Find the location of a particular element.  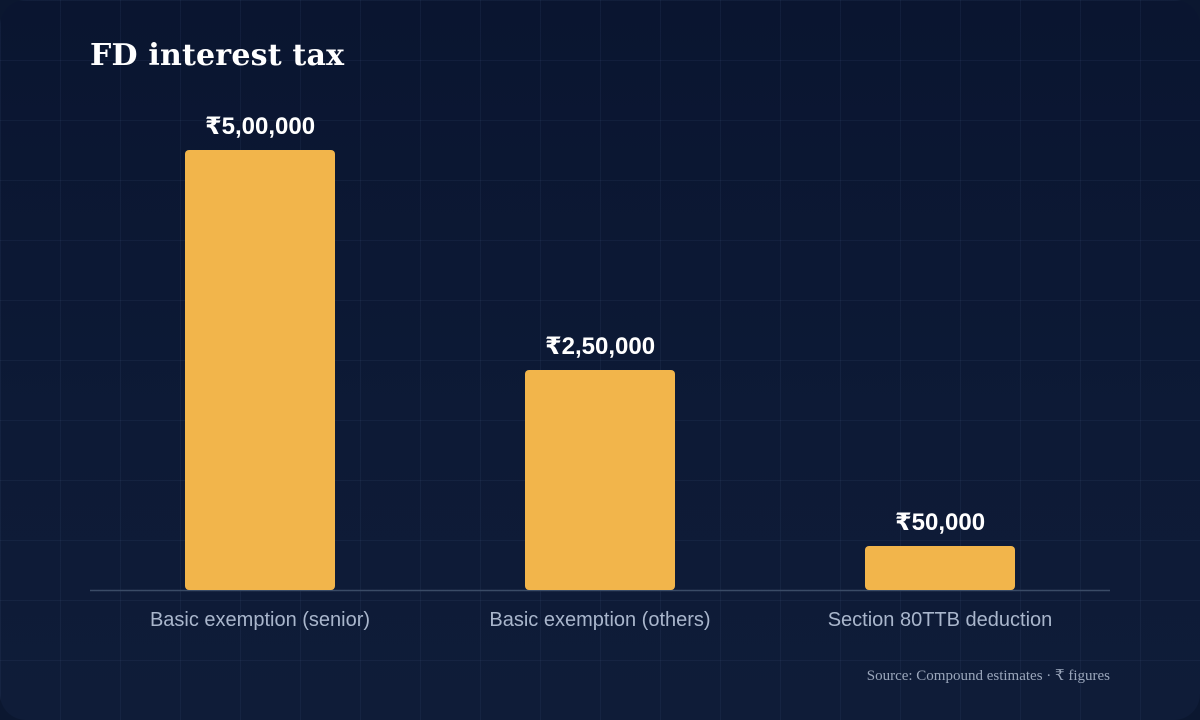

bar-value-label: ₹5,00,000 is located at coordinates (260, 126).